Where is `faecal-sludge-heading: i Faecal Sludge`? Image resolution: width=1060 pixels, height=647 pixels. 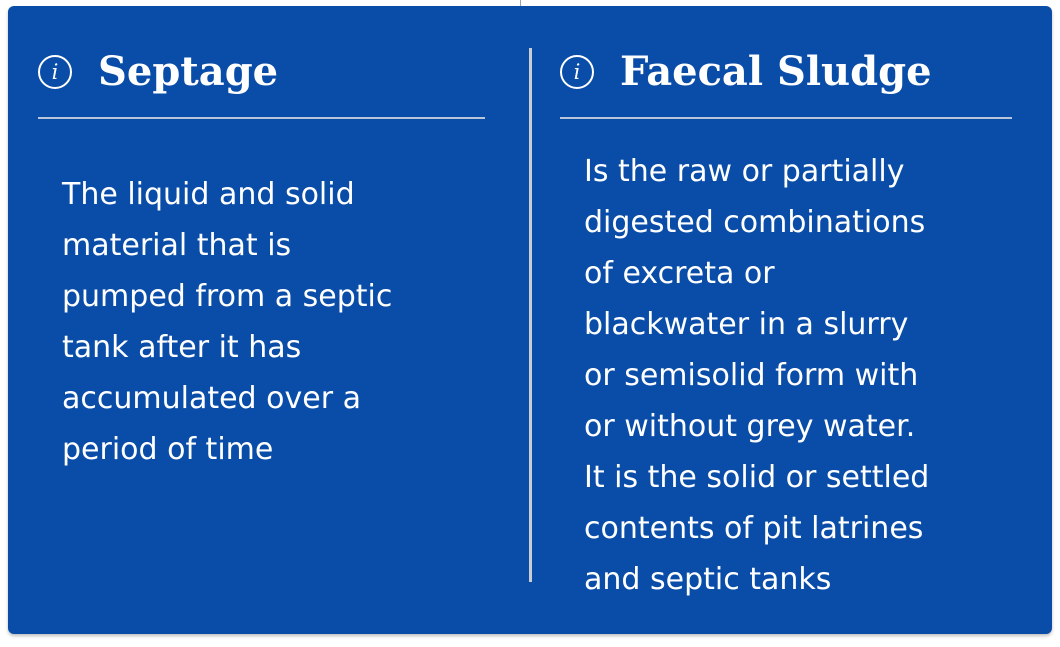 faecal-sludge-heading: i Faecal Sludge is located at coordinates (746, 72).